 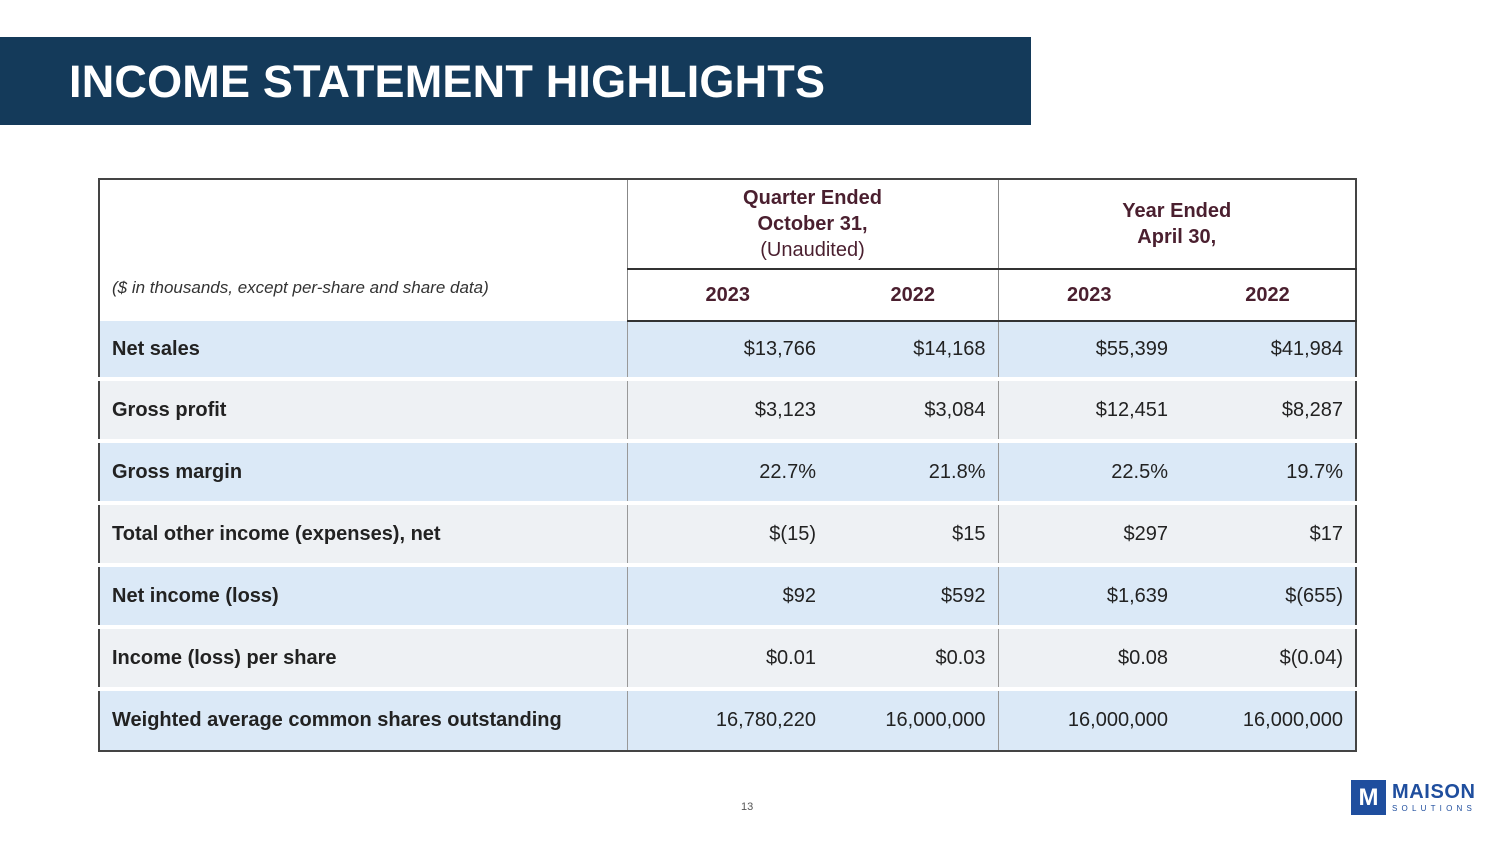 What do you see at coordinates (1089, 533) in the screenshot?
I see `row-value: $297` at bounding box center [1089, 533].